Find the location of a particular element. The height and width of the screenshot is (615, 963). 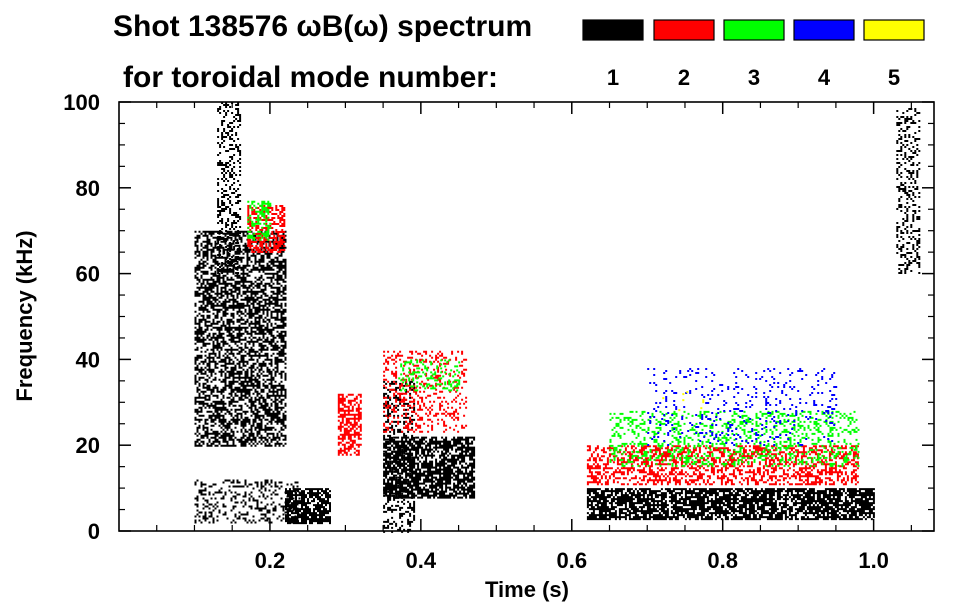

legend-label-3: 3 is located at coordinates (754, 77).